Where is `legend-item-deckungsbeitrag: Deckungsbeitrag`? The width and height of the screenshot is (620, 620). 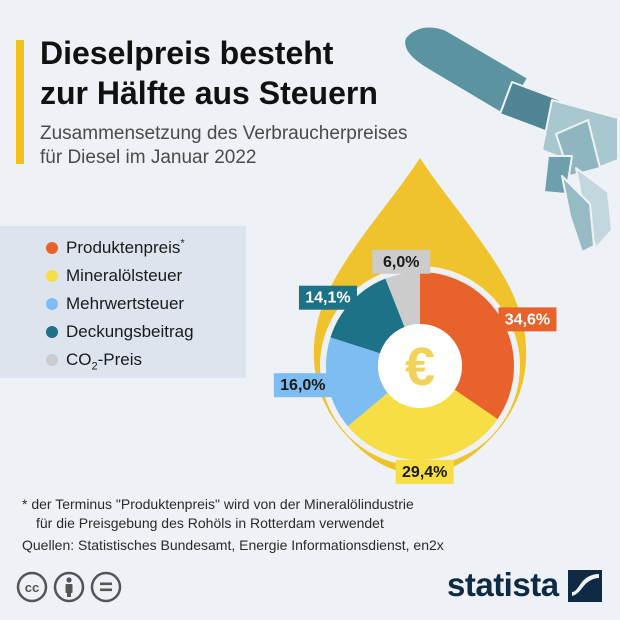
legend-item-deckungsbeitrag: Deckungsbeitrag is located at coordinates (146, 332).